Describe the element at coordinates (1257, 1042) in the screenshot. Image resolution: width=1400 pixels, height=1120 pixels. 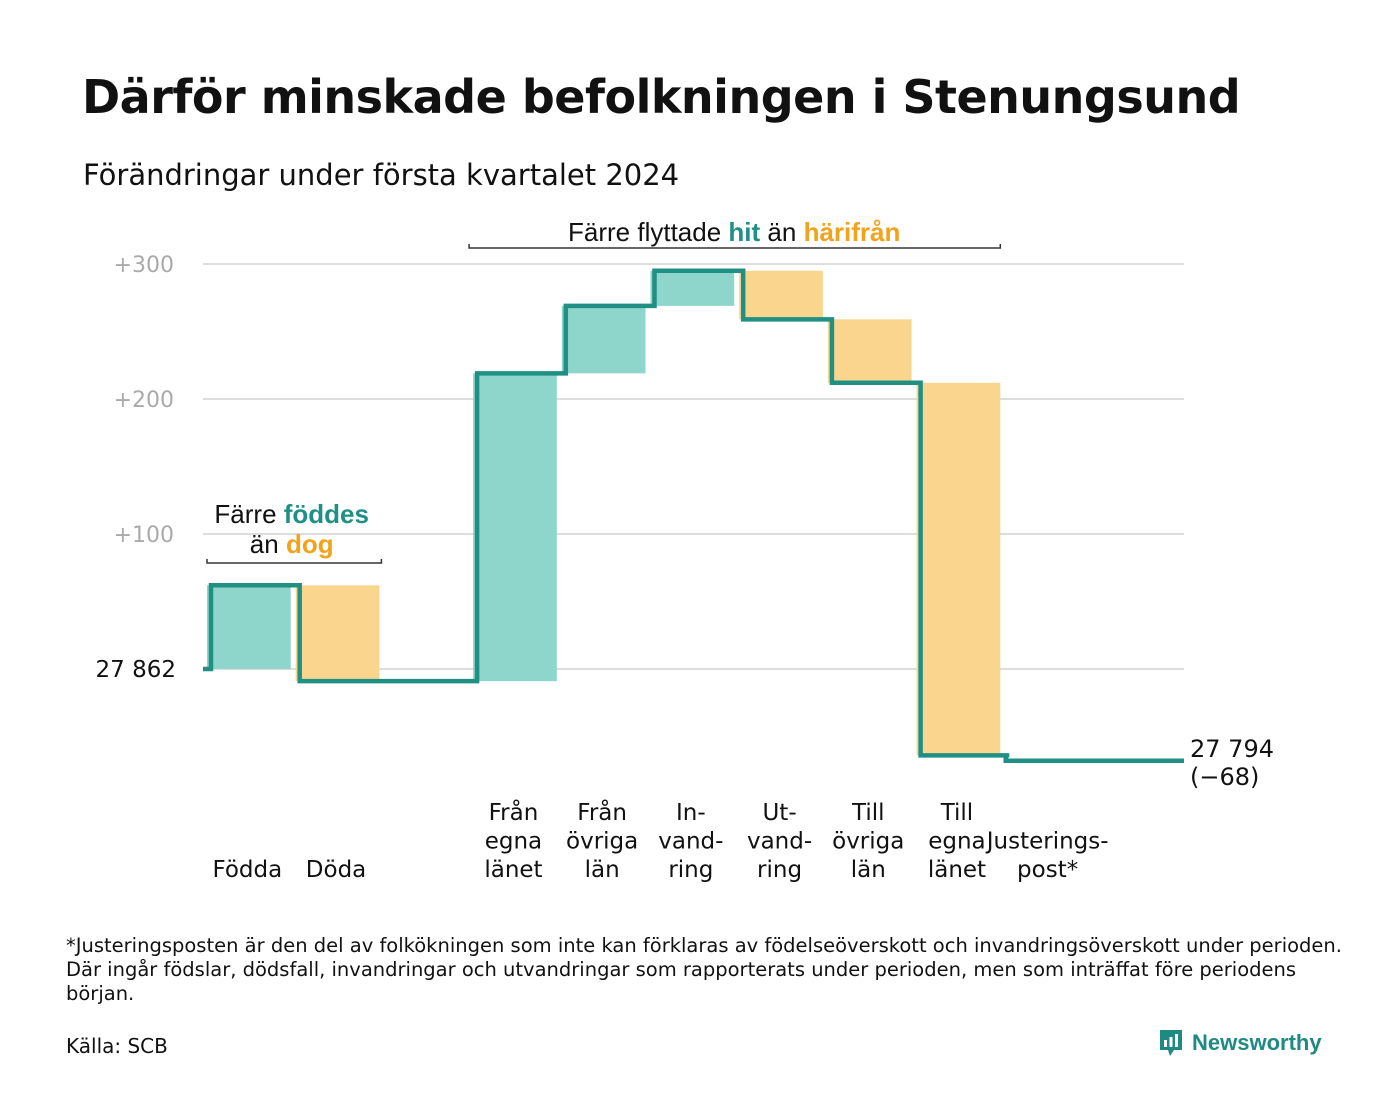
I see `brand-name: Newsworthy` at that location.